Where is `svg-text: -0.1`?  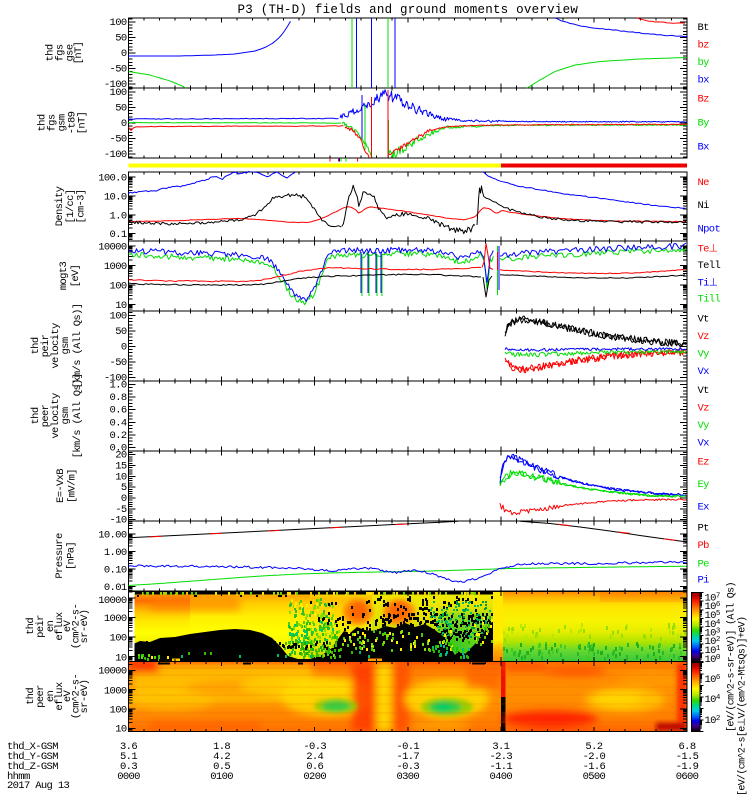 svg-text: -0.1 is located at coordinates (407, 747).